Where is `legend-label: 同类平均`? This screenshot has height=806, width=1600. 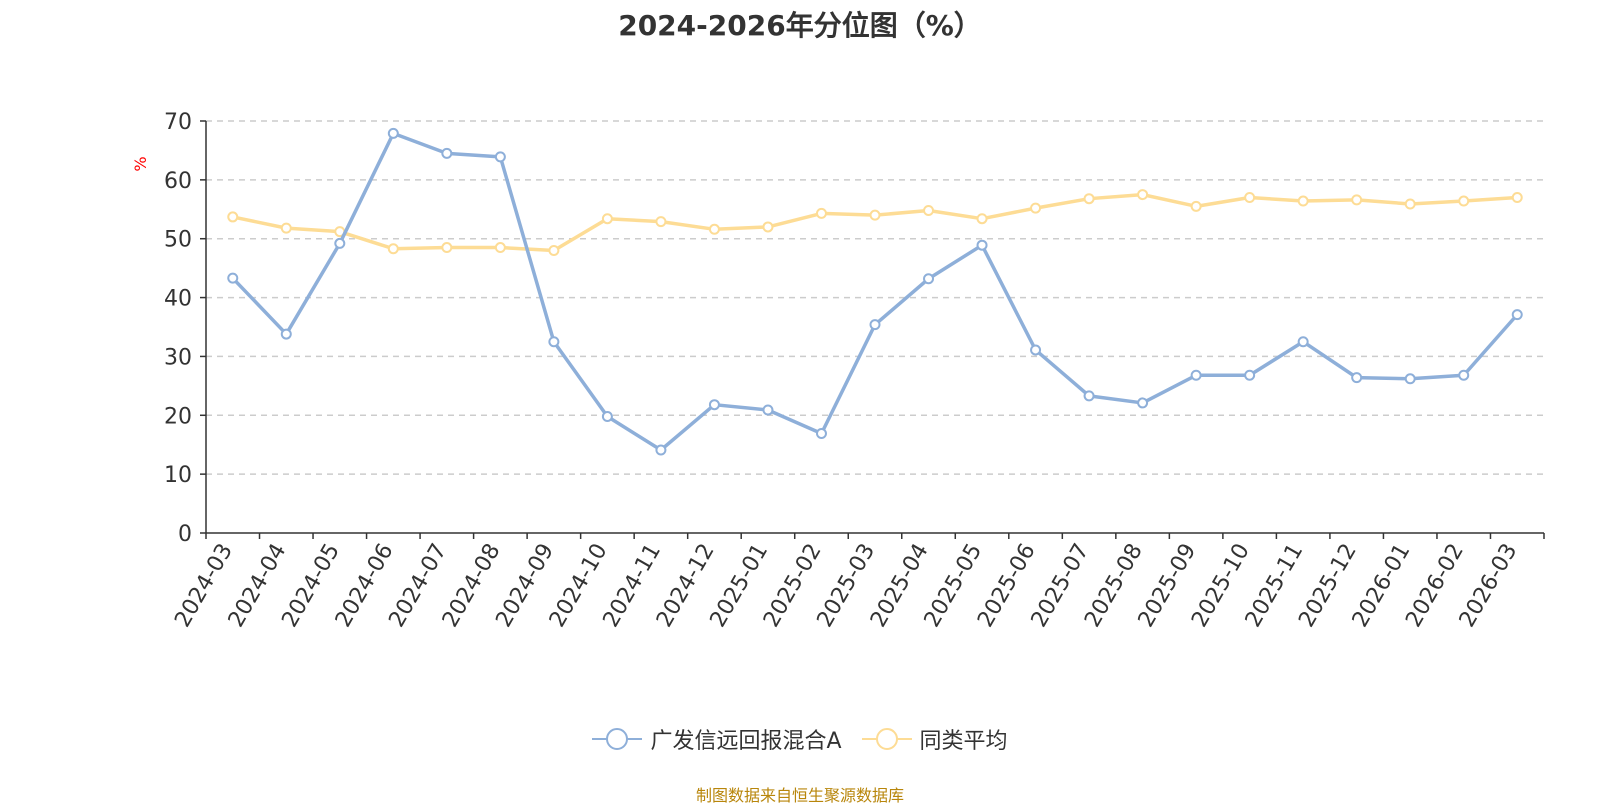
legend-label: 同类平均 is located at coordinates (963, 741).